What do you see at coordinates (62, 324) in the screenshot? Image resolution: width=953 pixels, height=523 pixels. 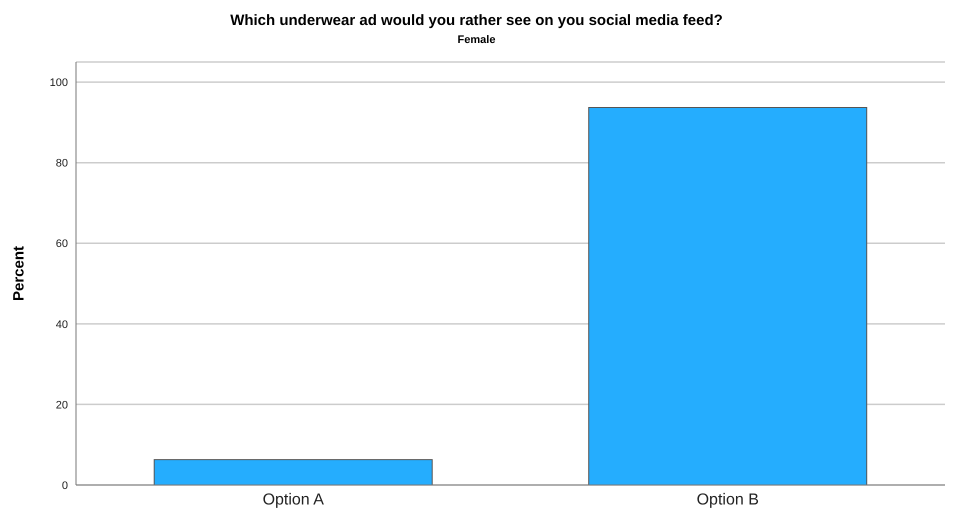 I see `y-tick-label: 40` at bounding box center [62, 324].